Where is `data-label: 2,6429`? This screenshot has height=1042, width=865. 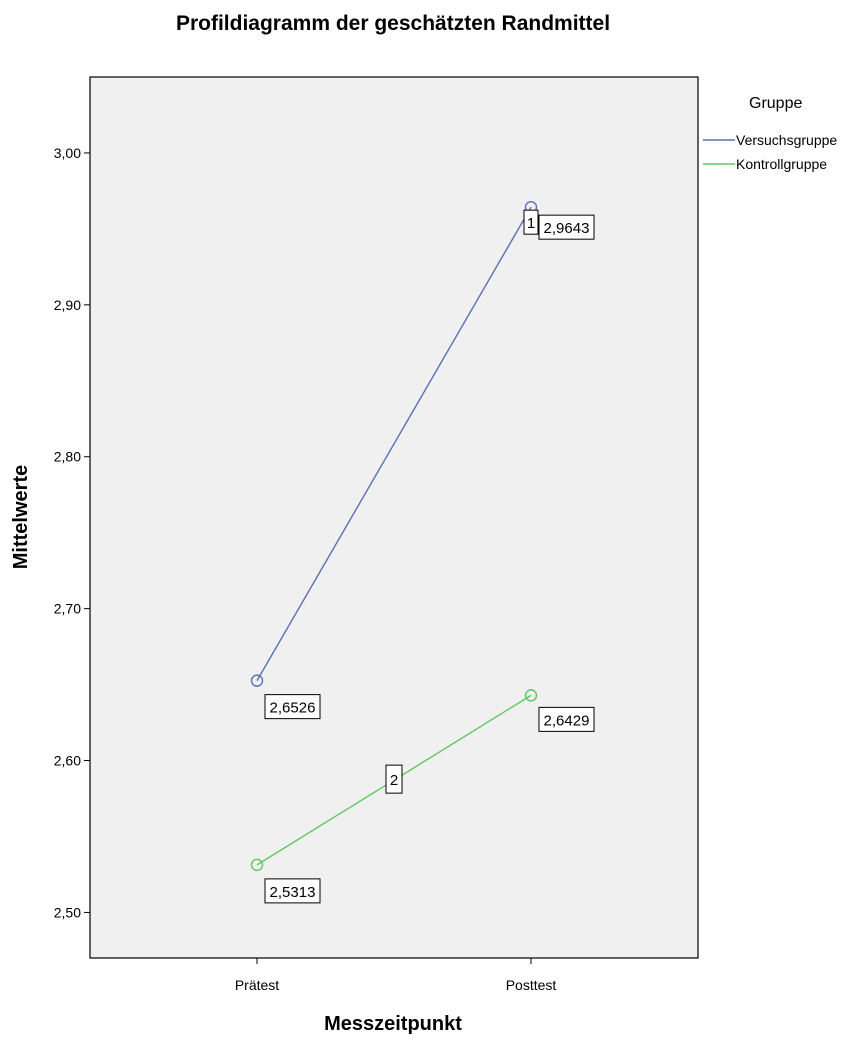 data-label: 2,6429 is located at coordinates (567, 720).